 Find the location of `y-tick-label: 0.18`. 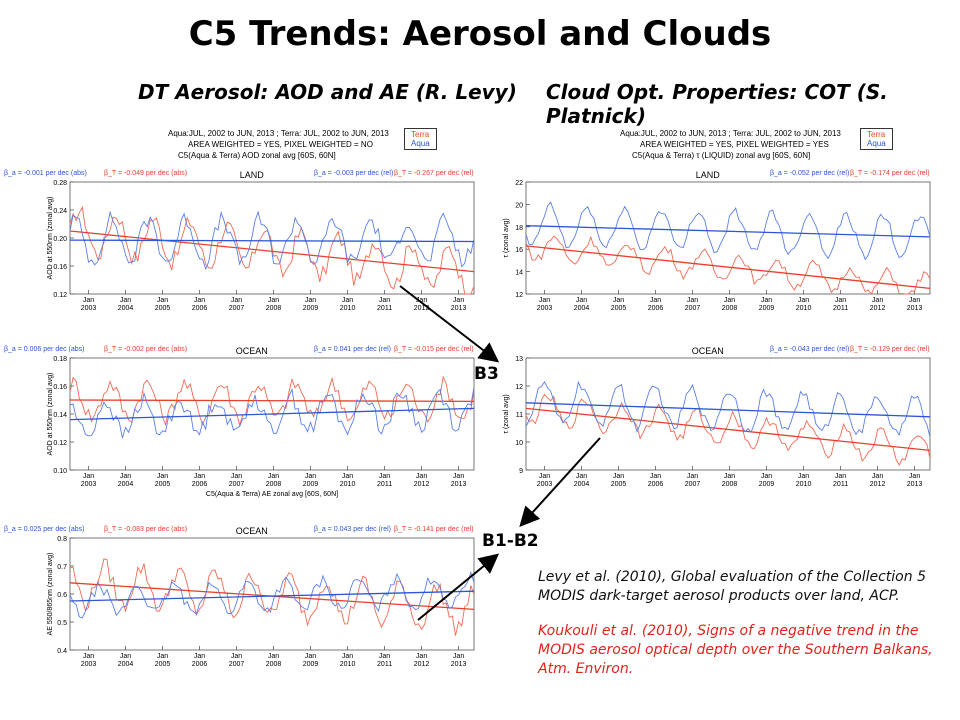

y-tick-label: 0.18 is located at coordinates (60, 359).